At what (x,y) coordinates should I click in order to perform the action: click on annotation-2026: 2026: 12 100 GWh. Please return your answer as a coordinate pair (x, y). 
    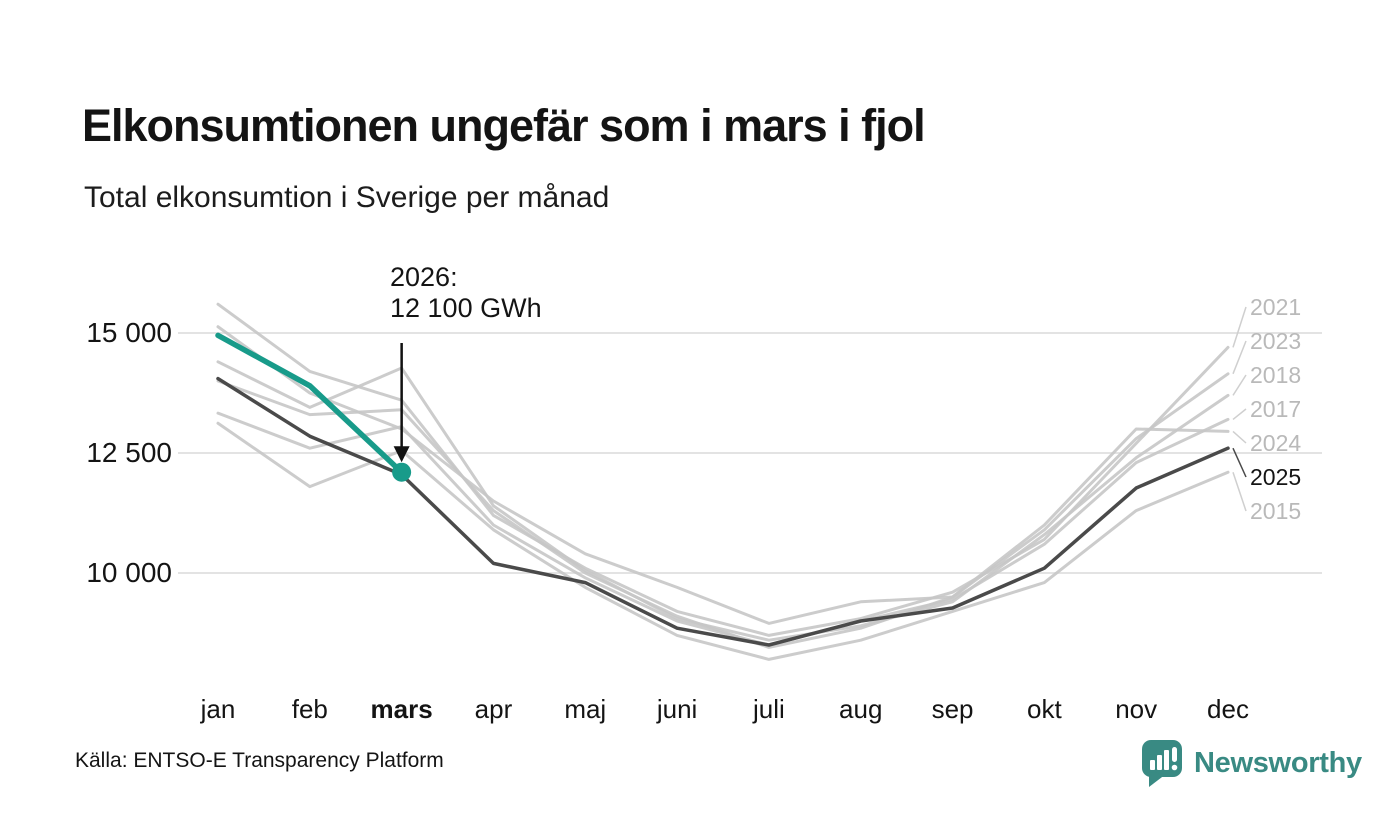
    Looking at the image, I should click on (466, 293).